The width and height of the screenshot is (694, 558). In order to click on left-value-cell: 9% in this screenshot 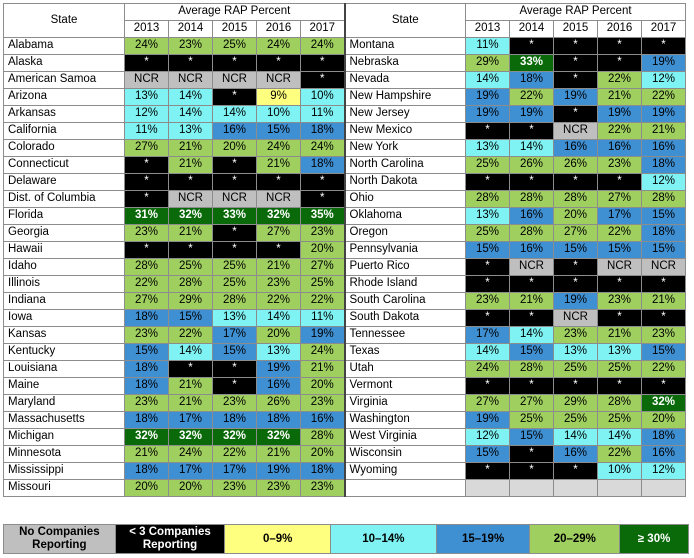, I will do `click(278, 97)`.